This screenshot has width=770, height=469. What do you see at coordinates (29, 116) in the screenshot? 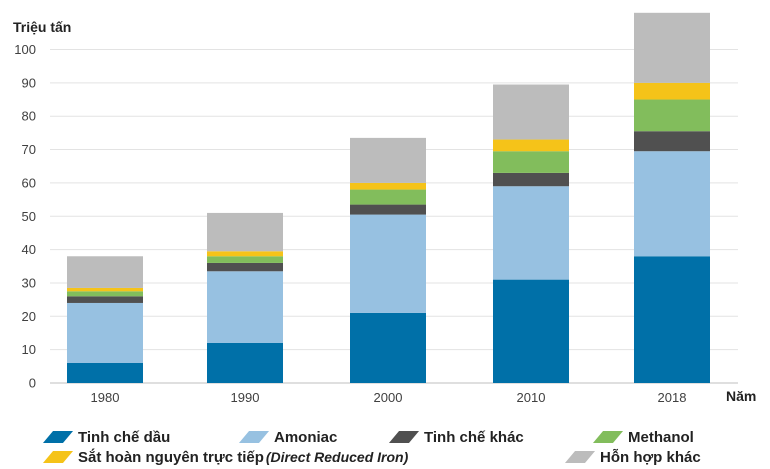
I see `y-tick-label: 80` at bounding box center [29, 116].